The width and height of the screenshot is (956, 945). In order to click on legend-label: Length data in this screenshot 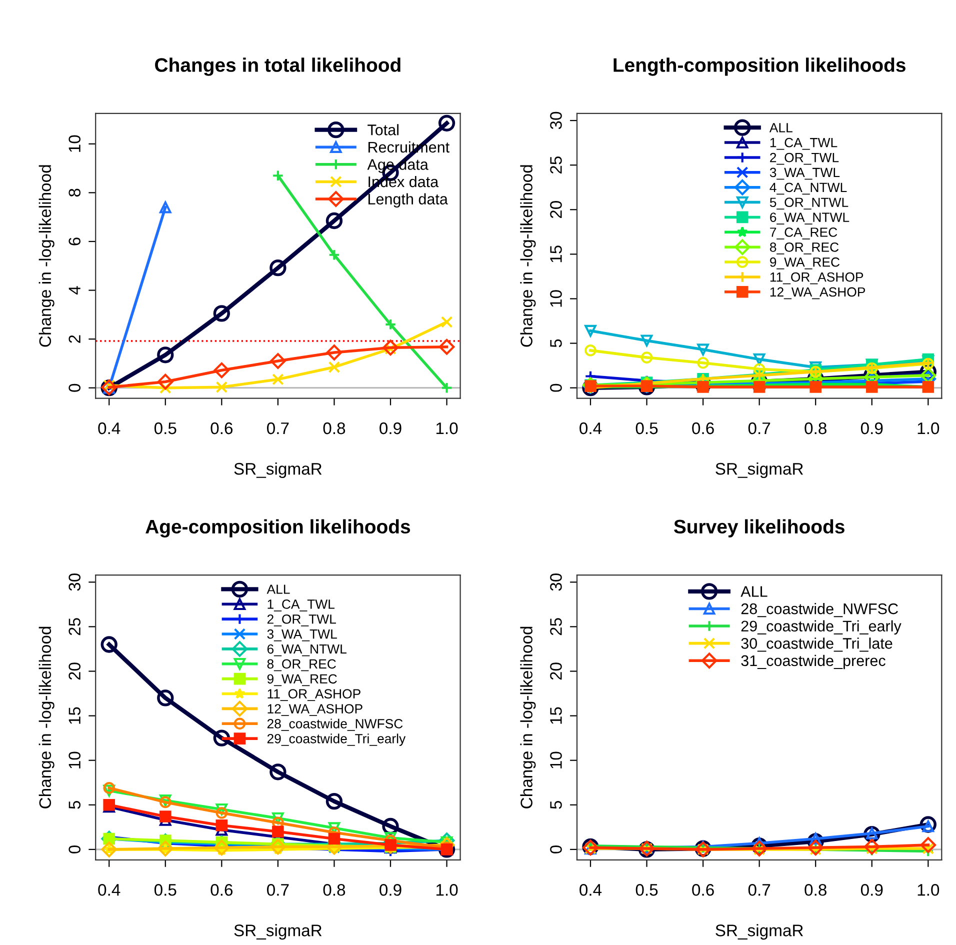, I will do `click(408, 200)`.